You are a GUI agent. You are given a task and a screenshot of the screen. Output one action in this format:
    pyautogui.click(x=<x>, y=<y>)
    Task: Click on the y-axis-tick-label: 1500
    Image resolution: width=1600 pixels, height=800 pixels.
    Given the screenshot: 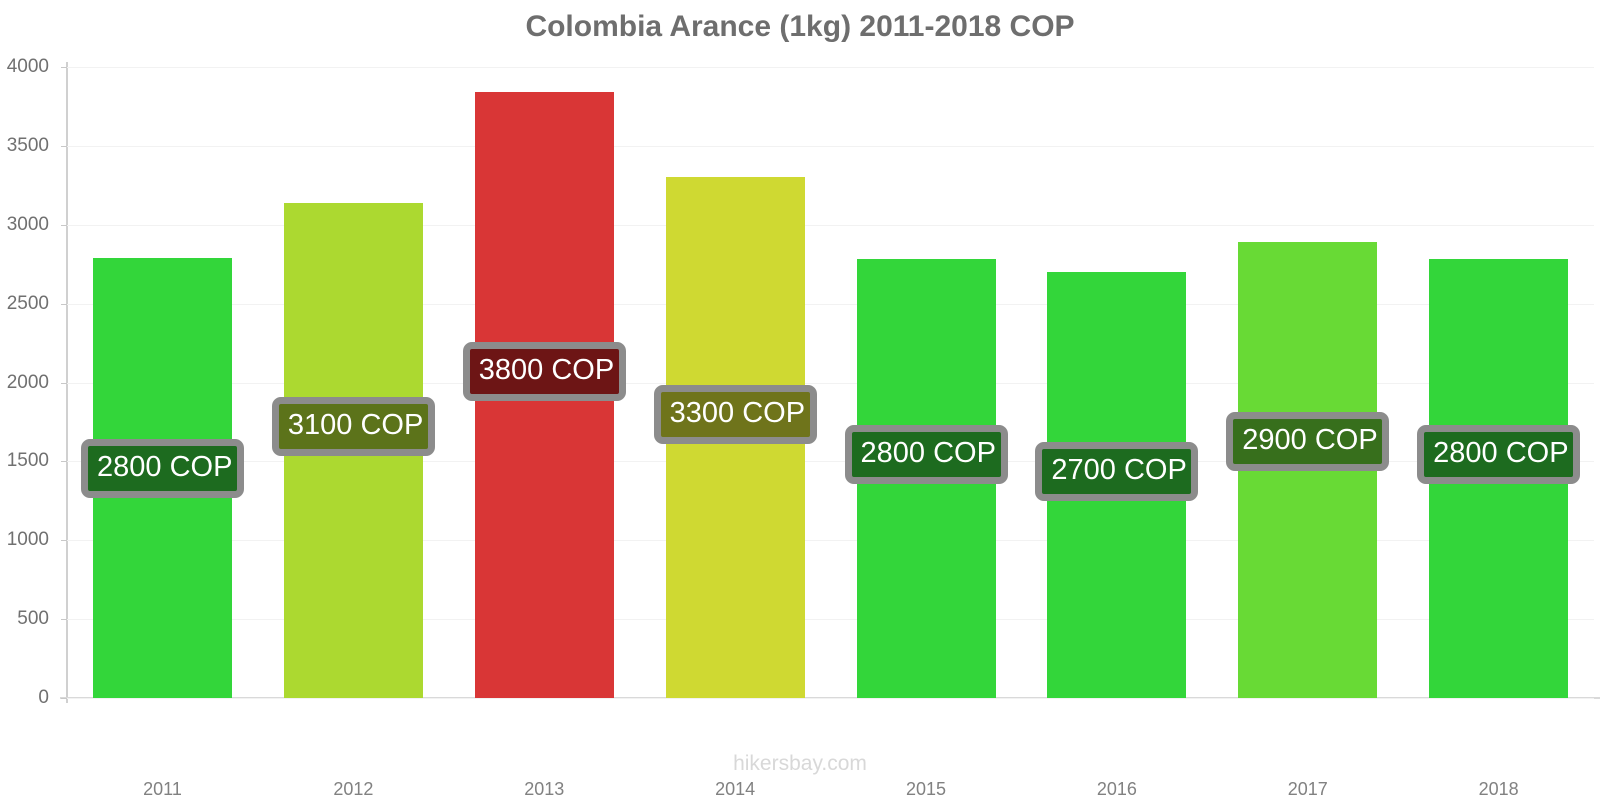 What is the action you would take?
    pyautogui.click(x=27, y=461)
    